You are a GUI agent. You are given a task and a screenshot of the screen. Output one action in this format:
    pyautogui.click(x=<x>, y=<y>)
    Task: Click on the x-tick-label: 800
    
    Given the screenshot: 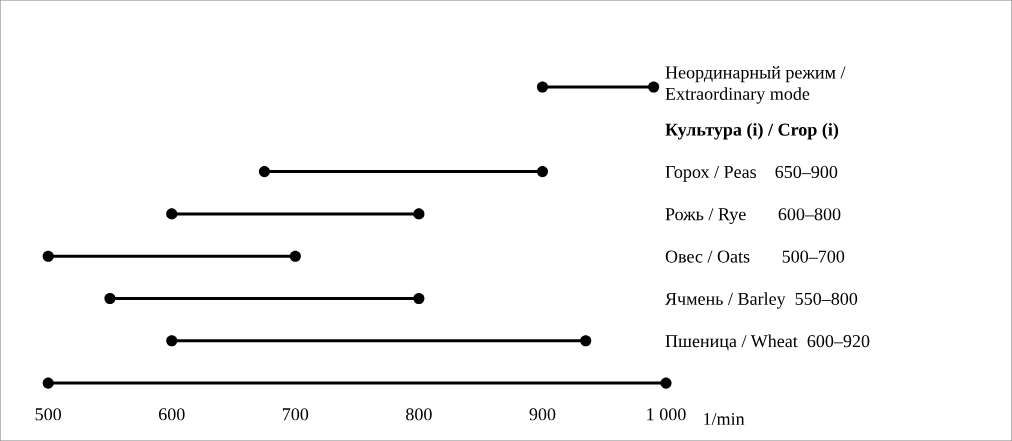 What is the action you would take?
    pyautogui.click(x=419, y=414)
    